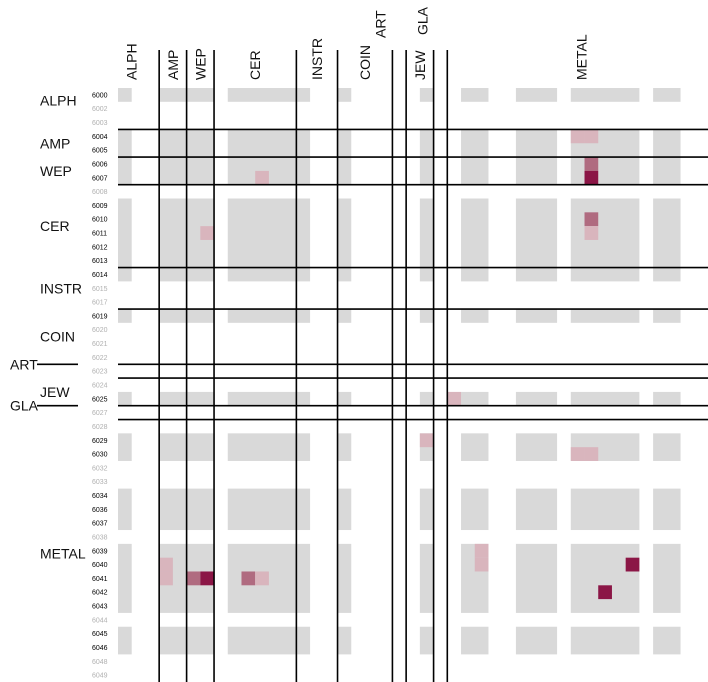  Describe the element at coordinates (100, 537) in the screenshot. I see `row-code-label: 6038` at that location.